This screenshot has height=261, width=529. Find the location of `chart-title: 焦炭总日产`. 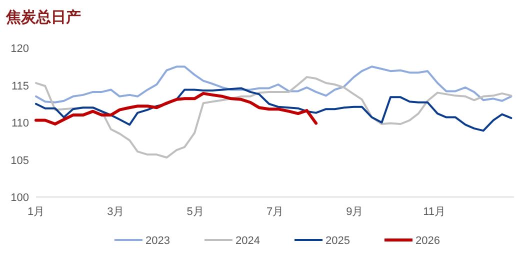

chart-title: 焦炭总日产 is located at coordinates (43, 17).